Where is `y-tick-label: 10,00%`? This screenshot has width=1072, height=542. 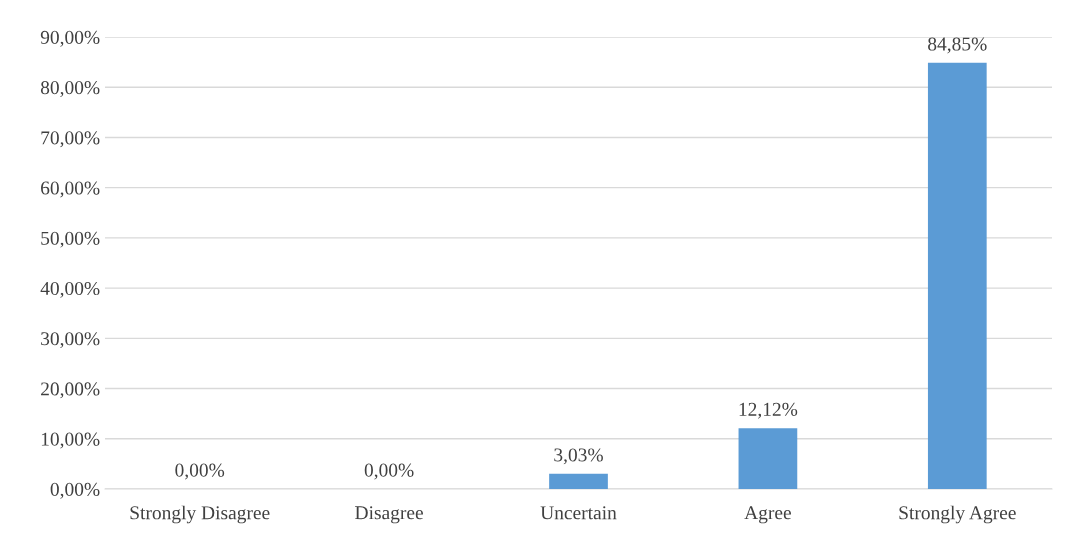 y-tick-label: 10,00% is located at coordinates (70, 440).